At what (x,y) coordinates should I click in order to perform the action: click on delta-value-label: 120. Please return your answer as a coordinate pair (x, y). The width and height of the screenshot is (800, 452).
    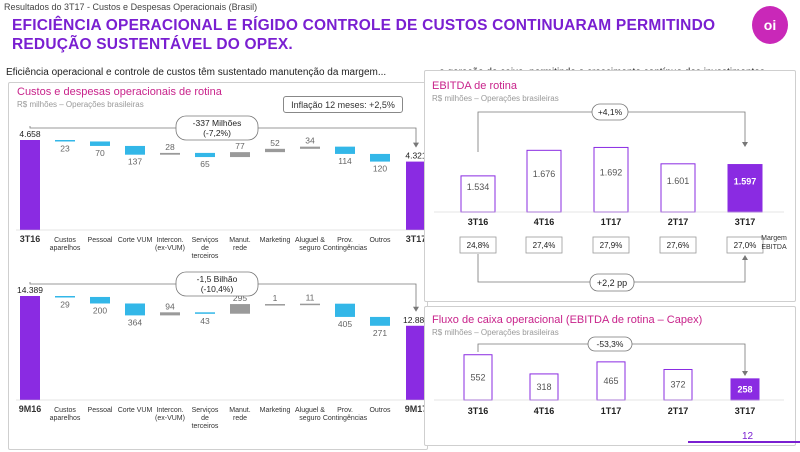
    Looking at the image, I should click on (380, 169).